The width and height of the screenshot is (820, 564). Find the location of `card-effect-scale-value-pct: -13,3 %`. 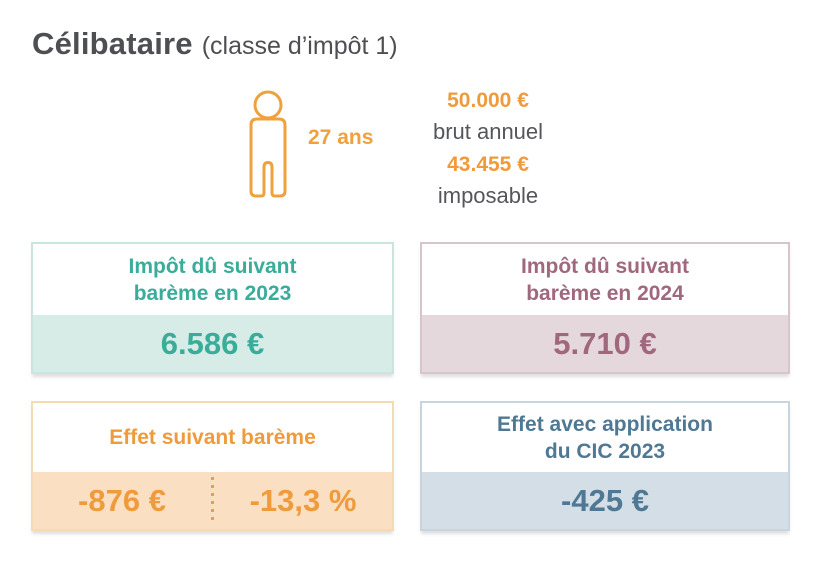

card-effect-scale-value-pct: -13,3 % is located at coordinates (303, 500).